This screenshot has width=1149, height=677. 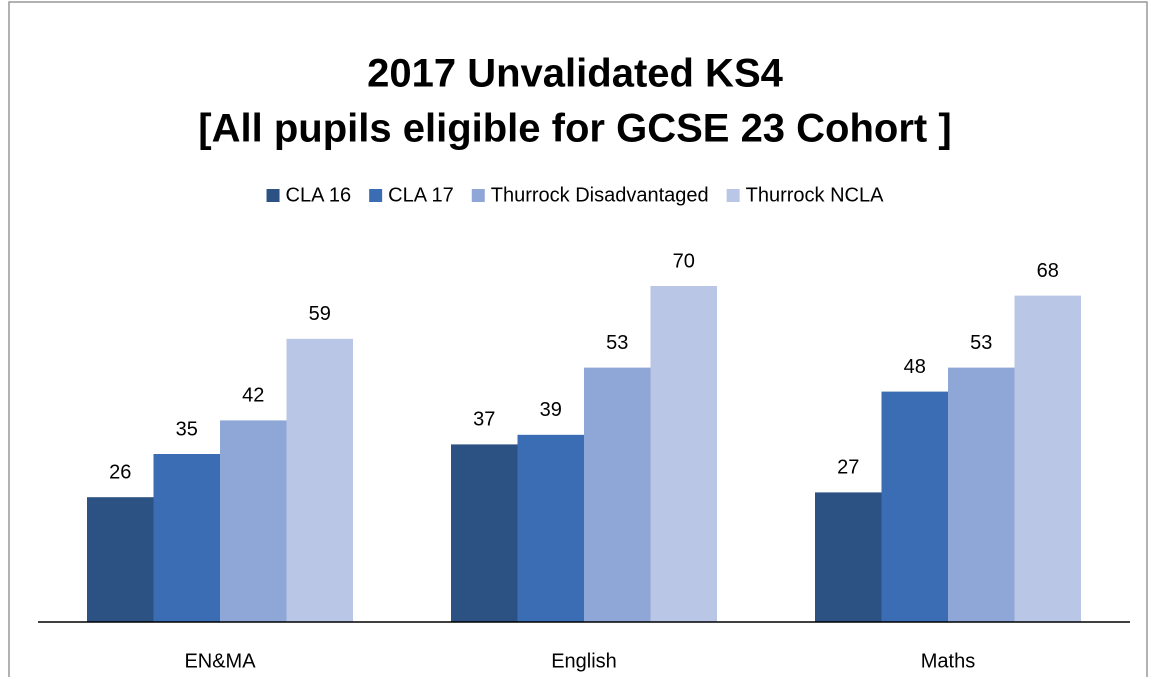 I want to click on data-label: 70, so click(x=684, y=261).